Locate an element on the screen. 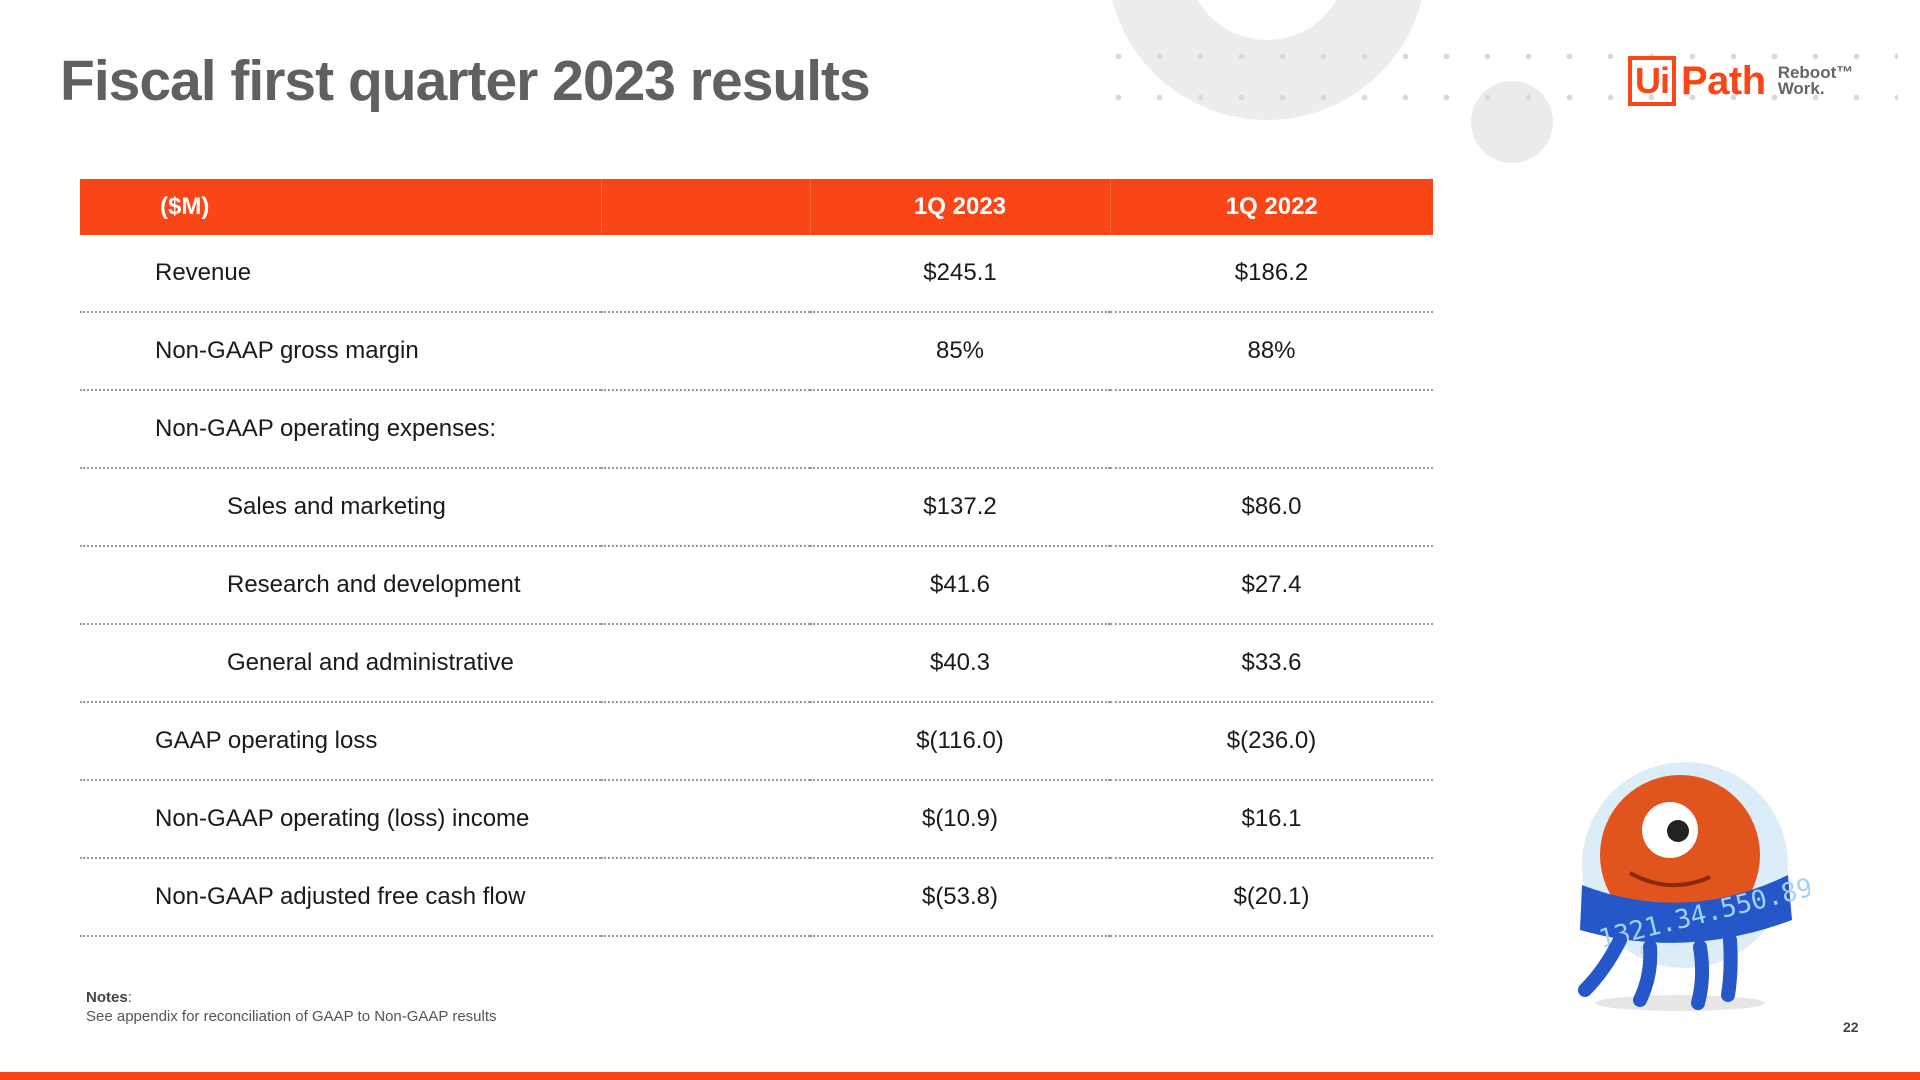  notes-heading: Notes is located at coordinates (107, 997).